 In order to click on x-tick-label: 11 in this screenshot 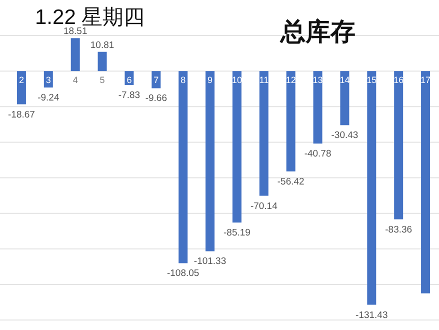, I will do `click(264, 80)`.